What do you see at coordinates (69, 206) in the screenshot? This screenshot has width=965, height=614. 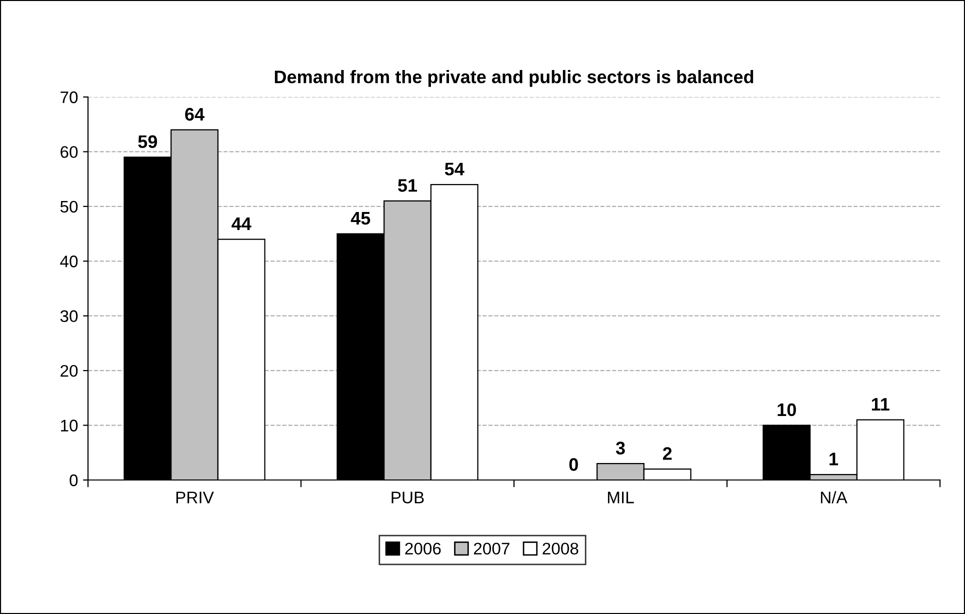 I see `y-tick-label: 50` at bounding box center [69, 206].